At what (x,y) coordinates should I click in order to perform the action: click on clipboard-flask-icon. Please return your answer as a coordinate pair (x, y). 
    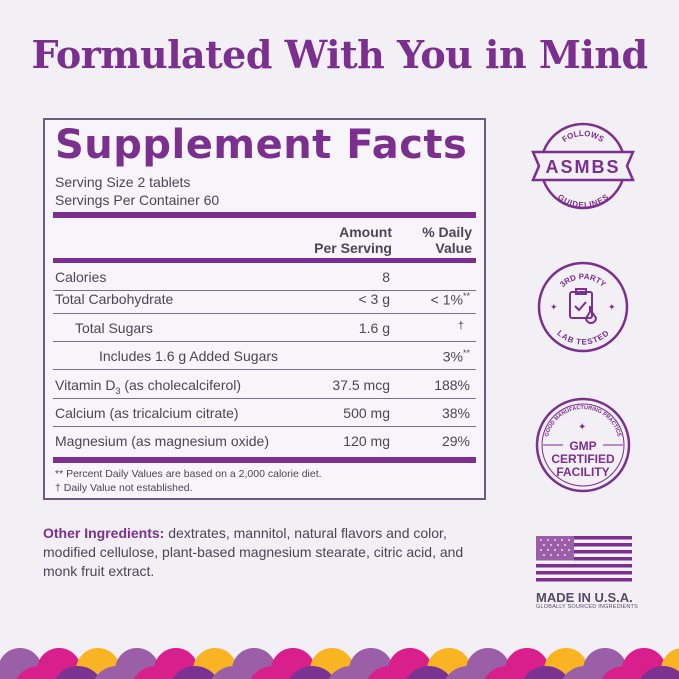
    Looking at the image, I should click on (583, 306).